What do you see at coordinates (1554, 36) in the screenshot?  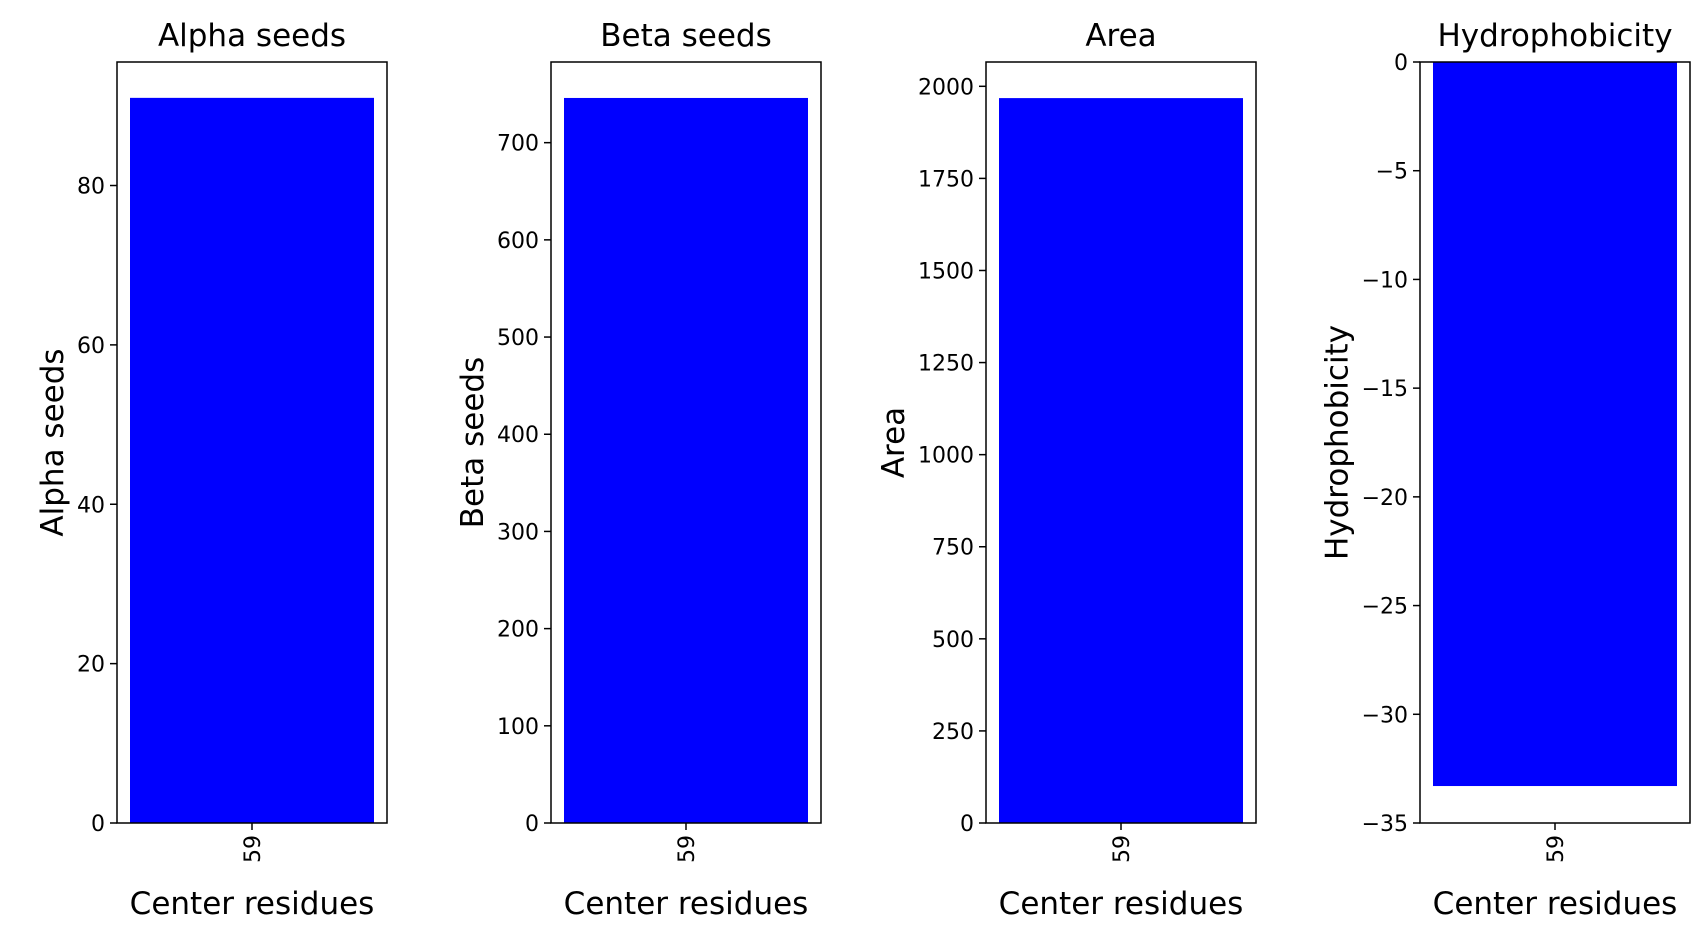 I see `panel-title: Hydrophobicity` at bounding box center [1554, 36].